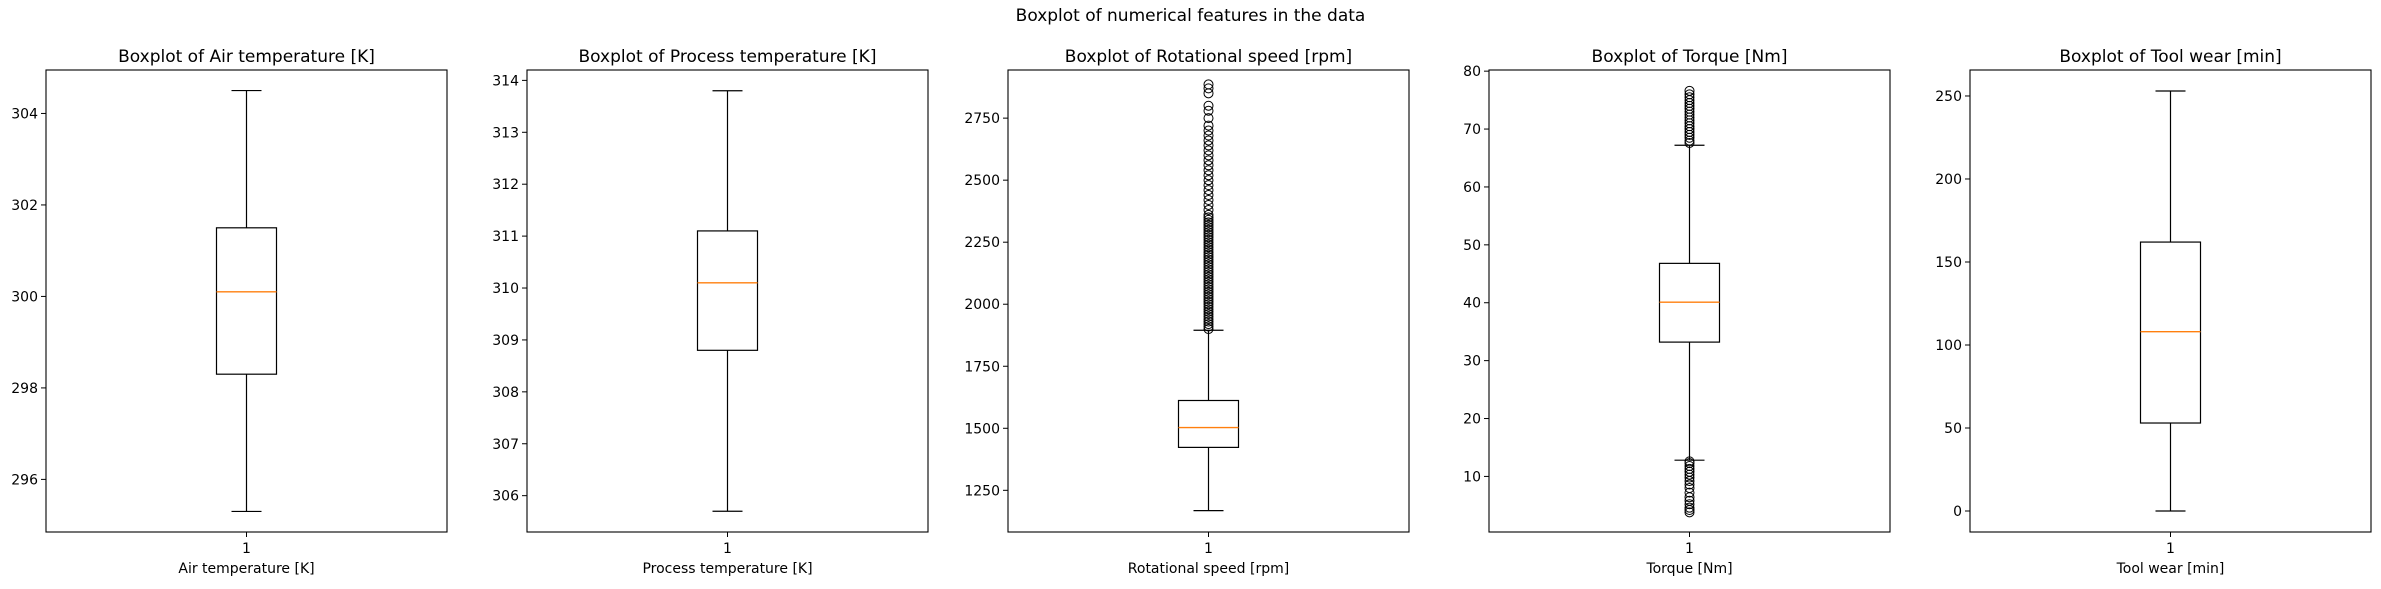  I want to click on x-axis-label: Air temperature [K], so click(246, 569).